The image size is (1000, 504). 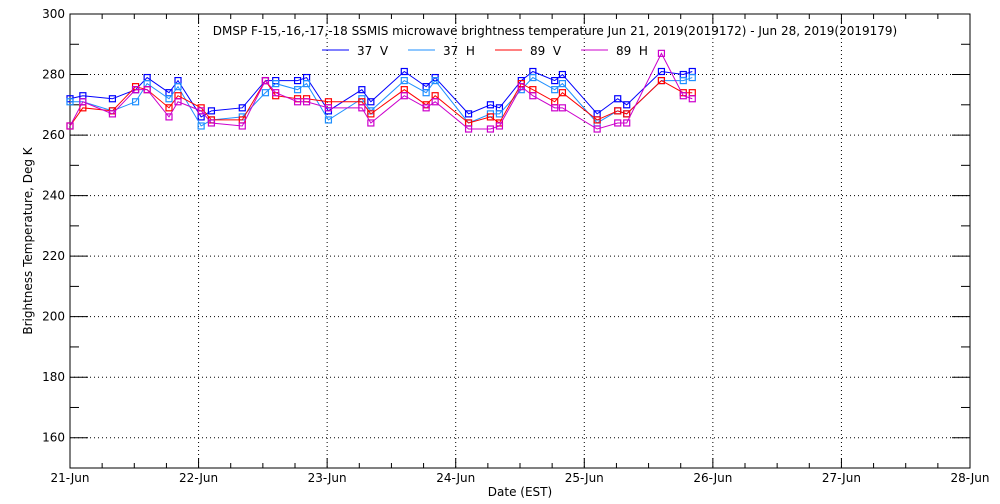 I want to click on y-tick-label: 260, so click(x=53, y=135).